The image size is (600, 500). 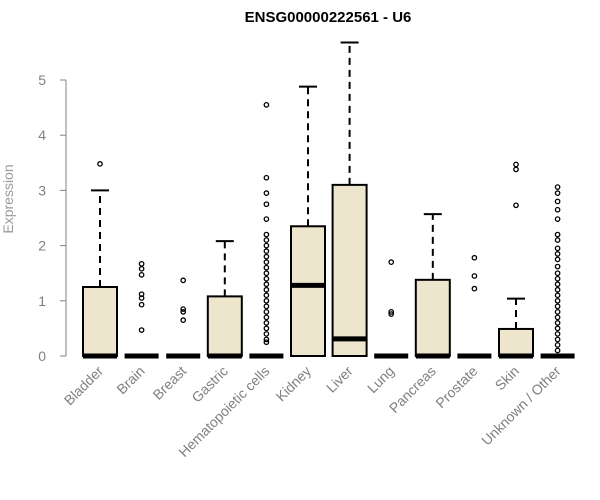 What do you see at coordinates (42, 356) in the screenshot?
I see `y-tick-label: 0` at bounding box center [42, 356].